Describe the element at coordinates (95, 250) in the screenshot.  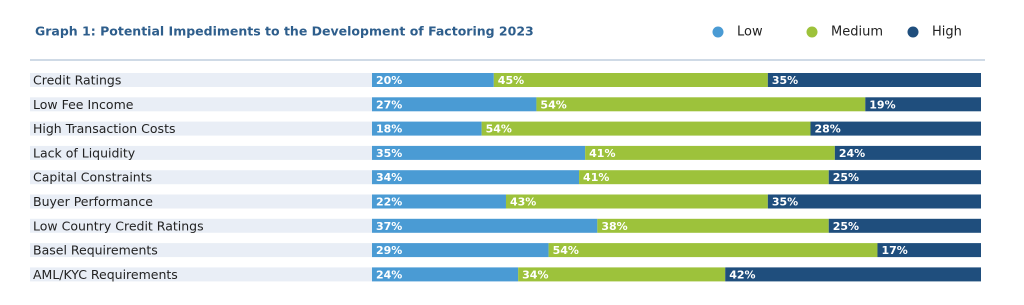
I see `category-label: Basel Requirements` at that location.